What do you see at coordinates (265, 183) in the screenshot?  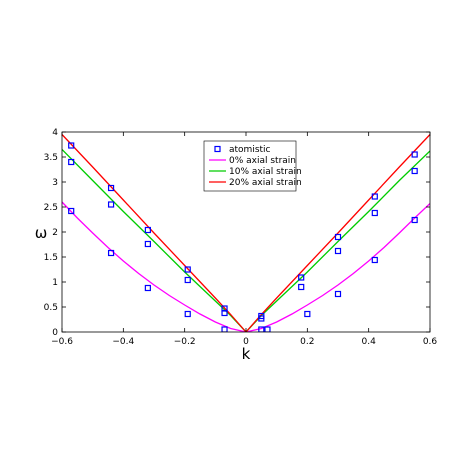 I see `legend-entry-20-axial-strain: 20% axial strain` at bounding box center [265, 183].